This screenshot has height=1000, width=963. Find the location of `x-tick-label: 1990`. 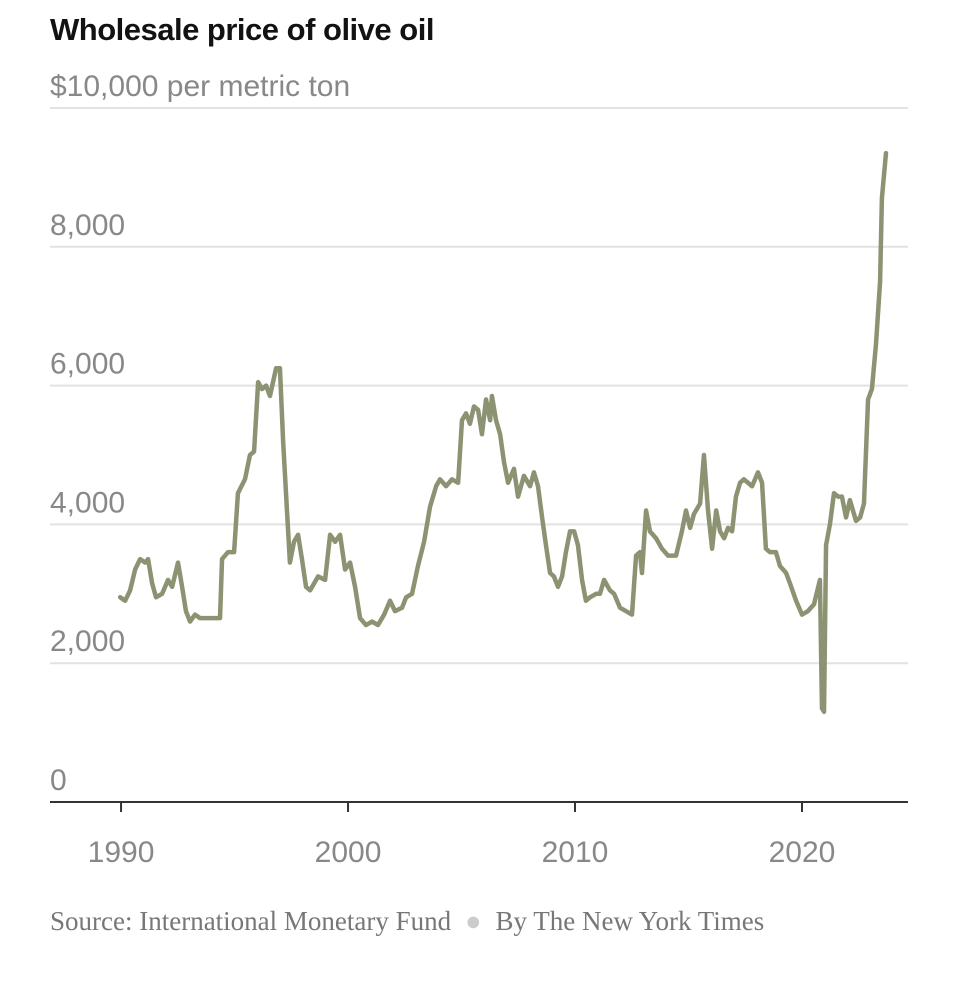

x-tick-label: 1990 is located at coordinates (121, 852).